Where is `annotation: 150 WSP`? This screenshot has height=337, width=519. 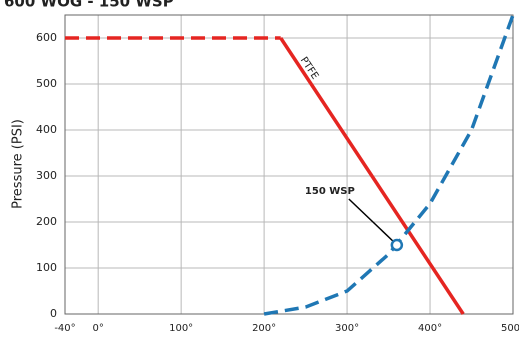
annotation: 150 WSP is located at coordinates (330, 191).